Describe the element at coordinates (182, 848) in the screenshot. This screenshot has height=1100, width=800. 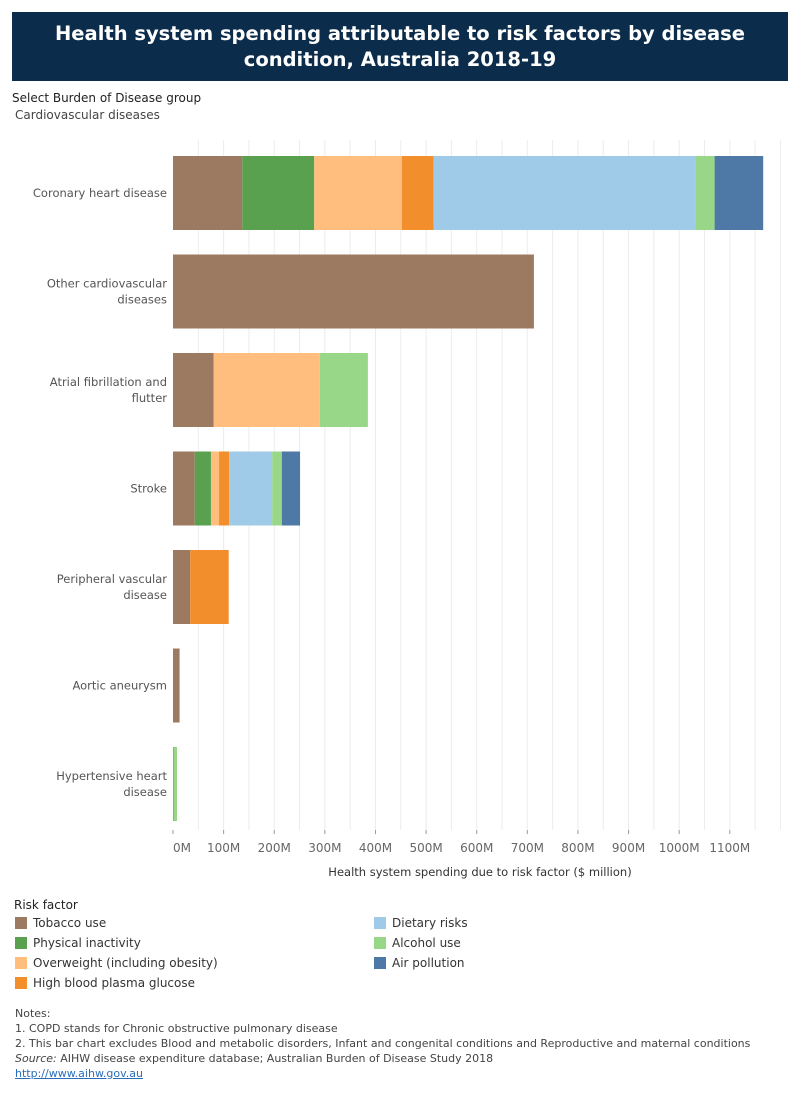
I see `x-tick-label: 0M` at that location.